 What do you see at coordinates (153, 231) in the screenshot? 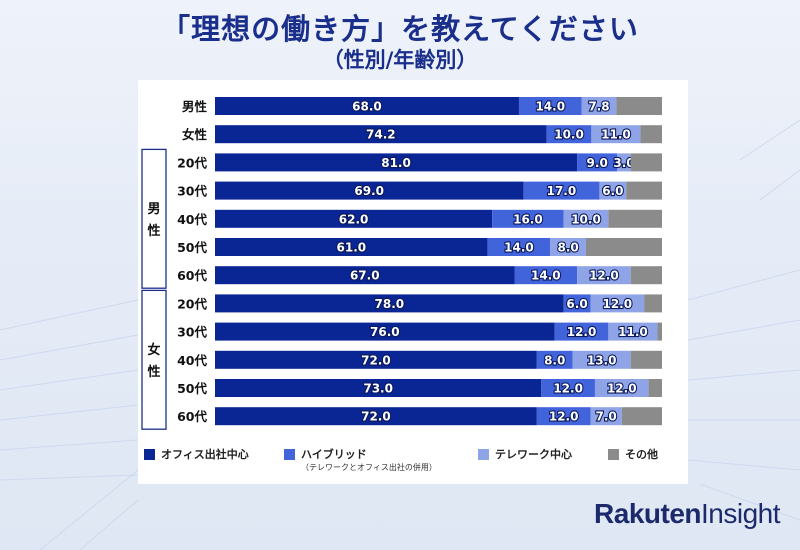
I see `group-label: 性` at bounding box center [153, 231].